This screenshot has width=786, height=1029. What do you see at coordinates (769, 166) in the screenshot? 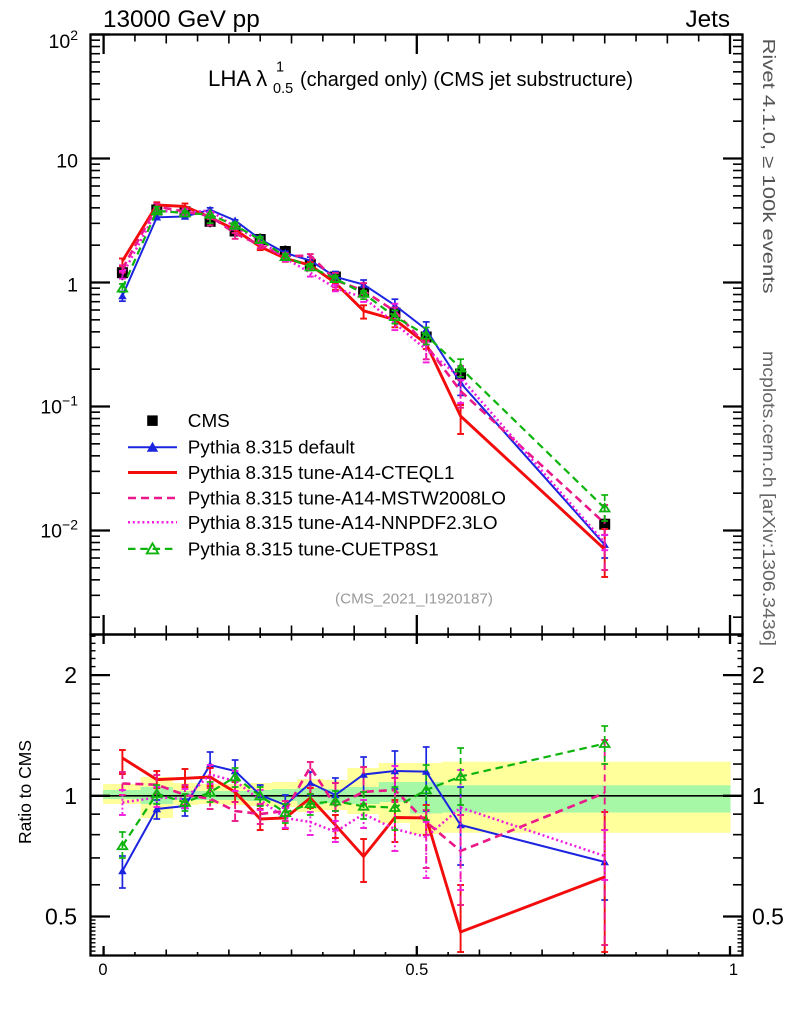
I see `svg-text: Rivet 4.1.0, ≥ 100k events` at bounding box center [769, 166].